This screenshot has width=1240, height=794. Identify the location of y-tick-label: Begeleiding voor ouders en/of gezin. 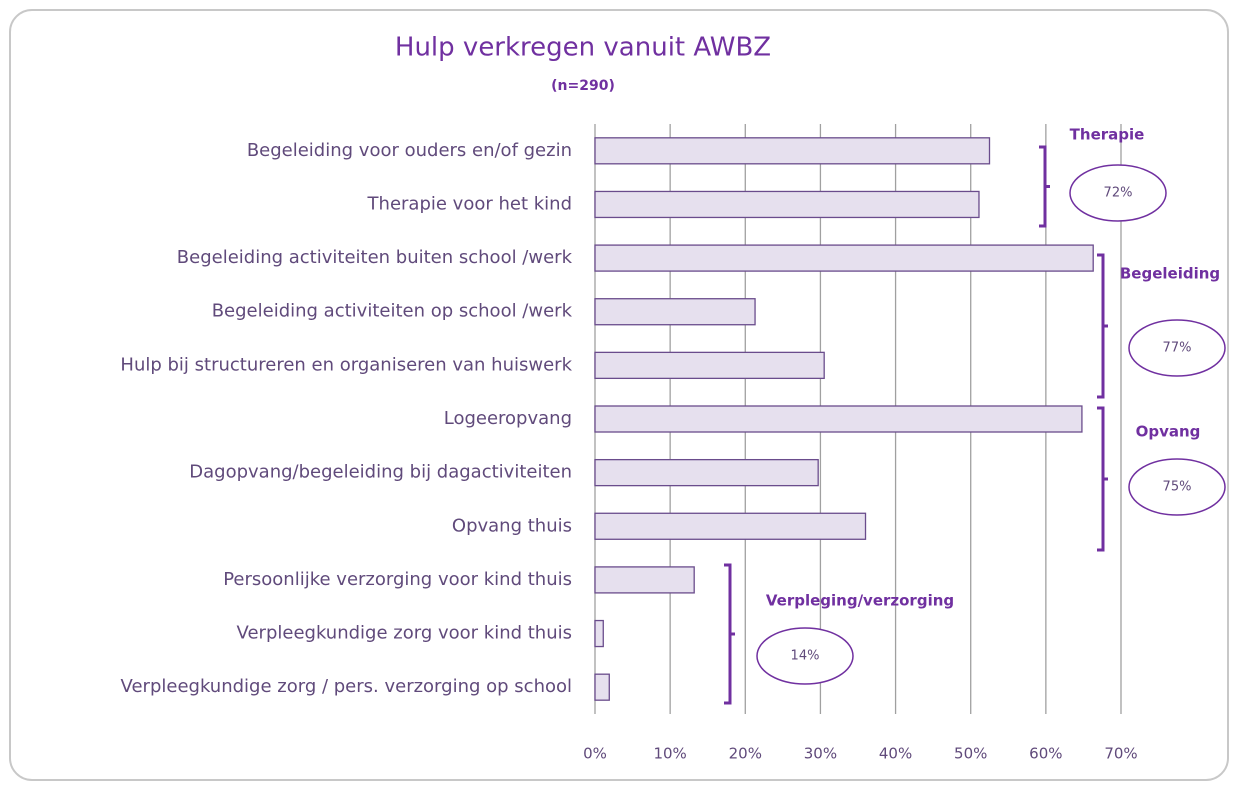
(409, 150).